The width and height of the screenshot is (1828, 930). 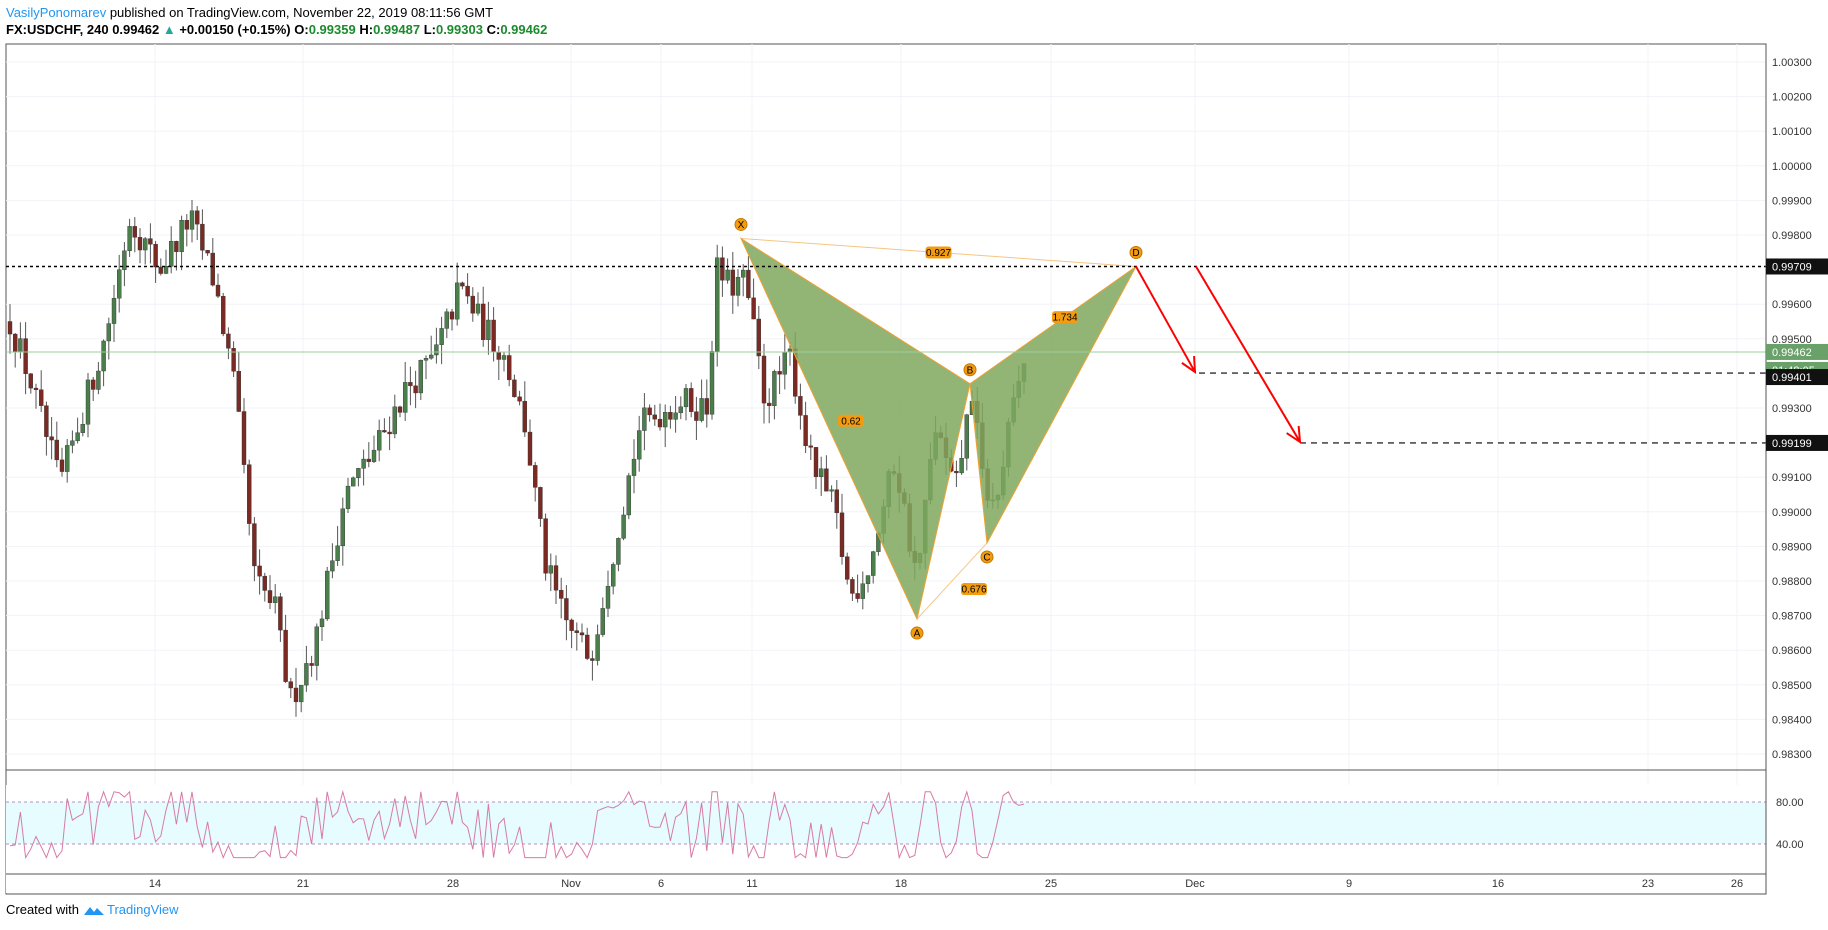 What do you see at coordinates (986, 557) in the screenshot?
I see `pattern-point-label: C` at bounding box center [986, 557].